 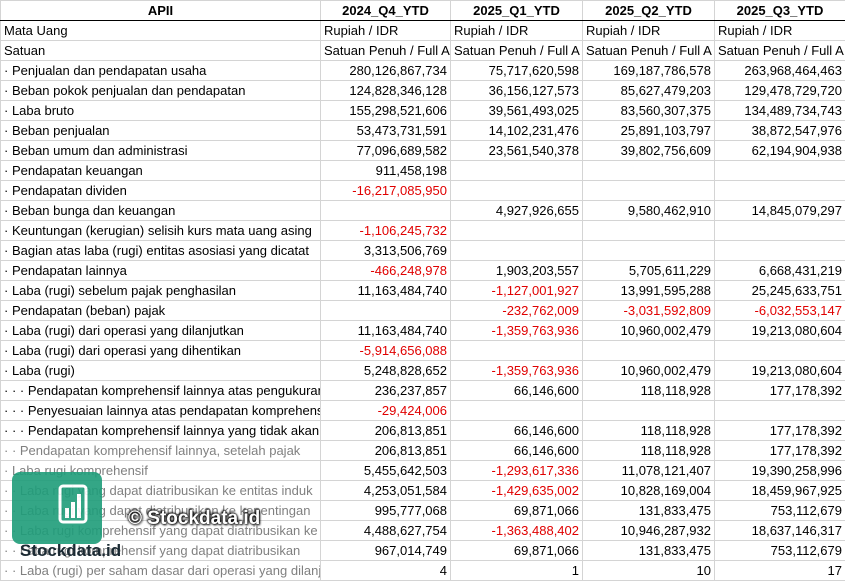 I want to click on value-cell: -1,359,763,936, so click(x=516, y=330).